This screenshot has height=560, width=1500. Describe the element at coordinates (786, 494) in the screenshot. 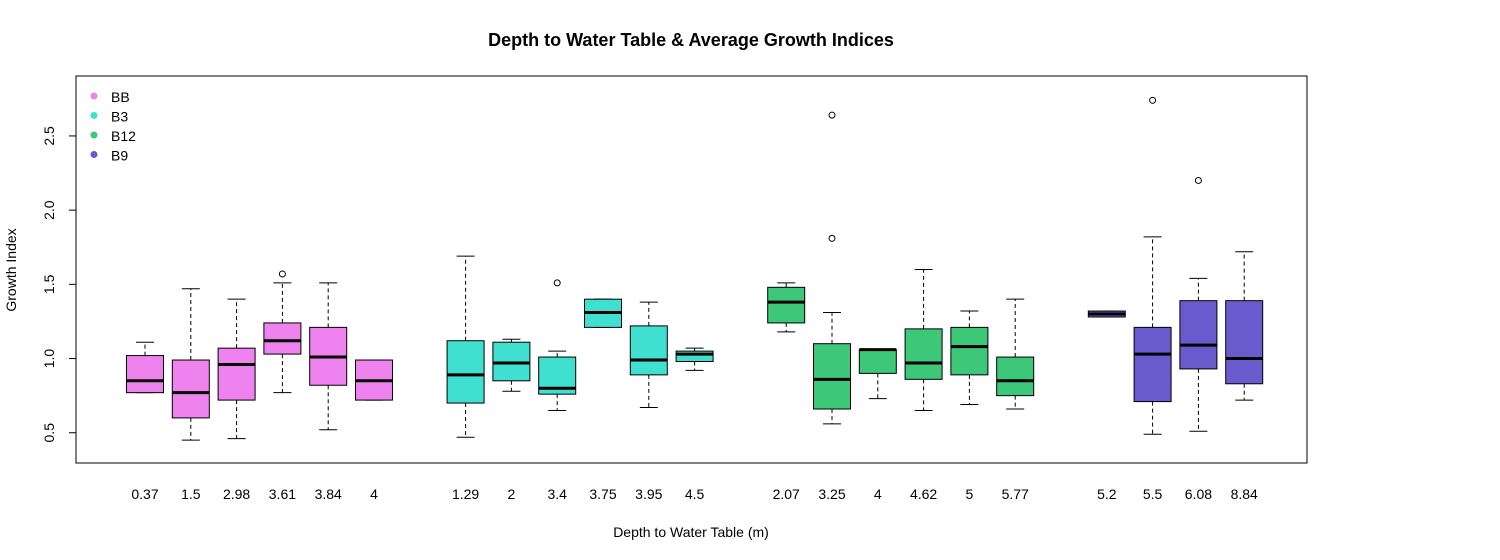

I see `x-tick-label: 2.07` at that location.